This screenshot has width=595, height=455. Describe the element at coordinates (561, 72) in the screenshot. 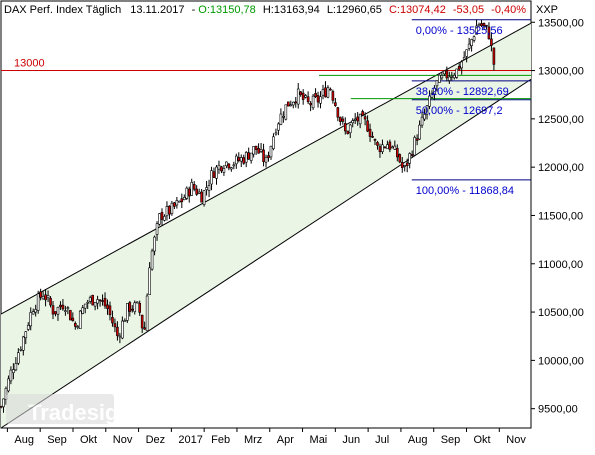

I see `y-tick-label: 13000,00` at that location.